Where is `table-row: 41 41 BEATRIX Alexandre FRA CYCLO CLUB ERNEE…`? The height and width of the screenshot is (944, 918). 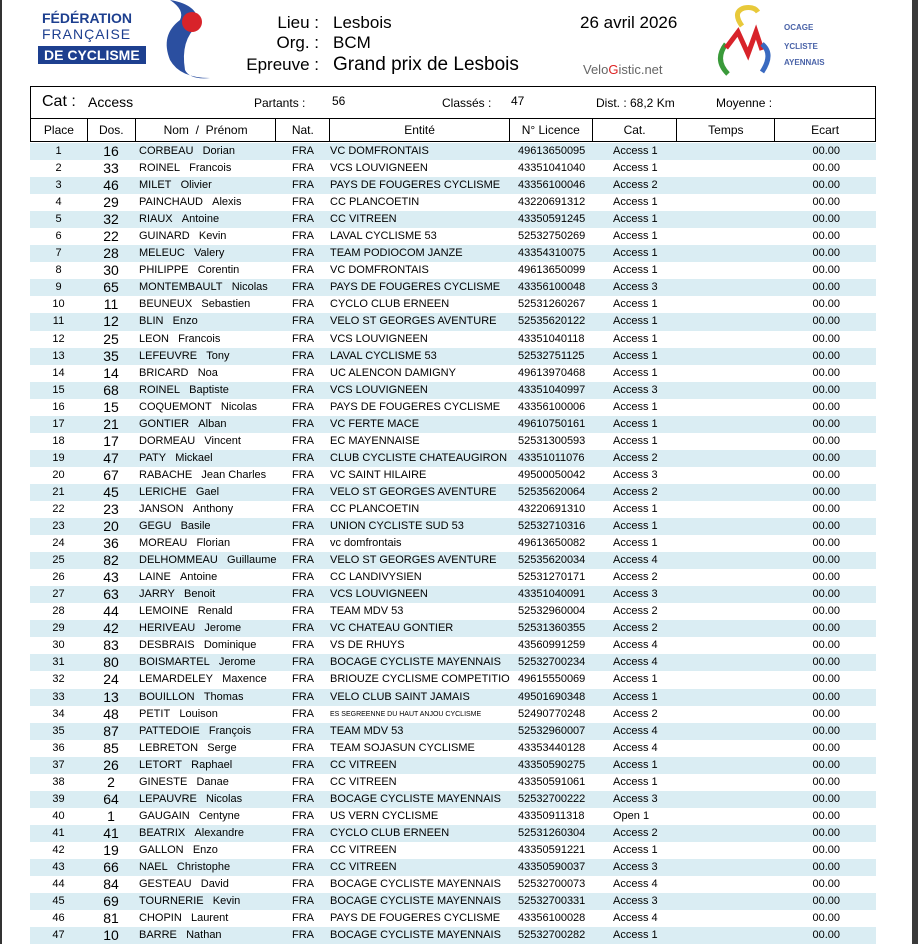
table-row: 41 41 BEATRIX Alexandre FRA CYCLO CLUB ERNEE… is located at coordinates (453, 833).